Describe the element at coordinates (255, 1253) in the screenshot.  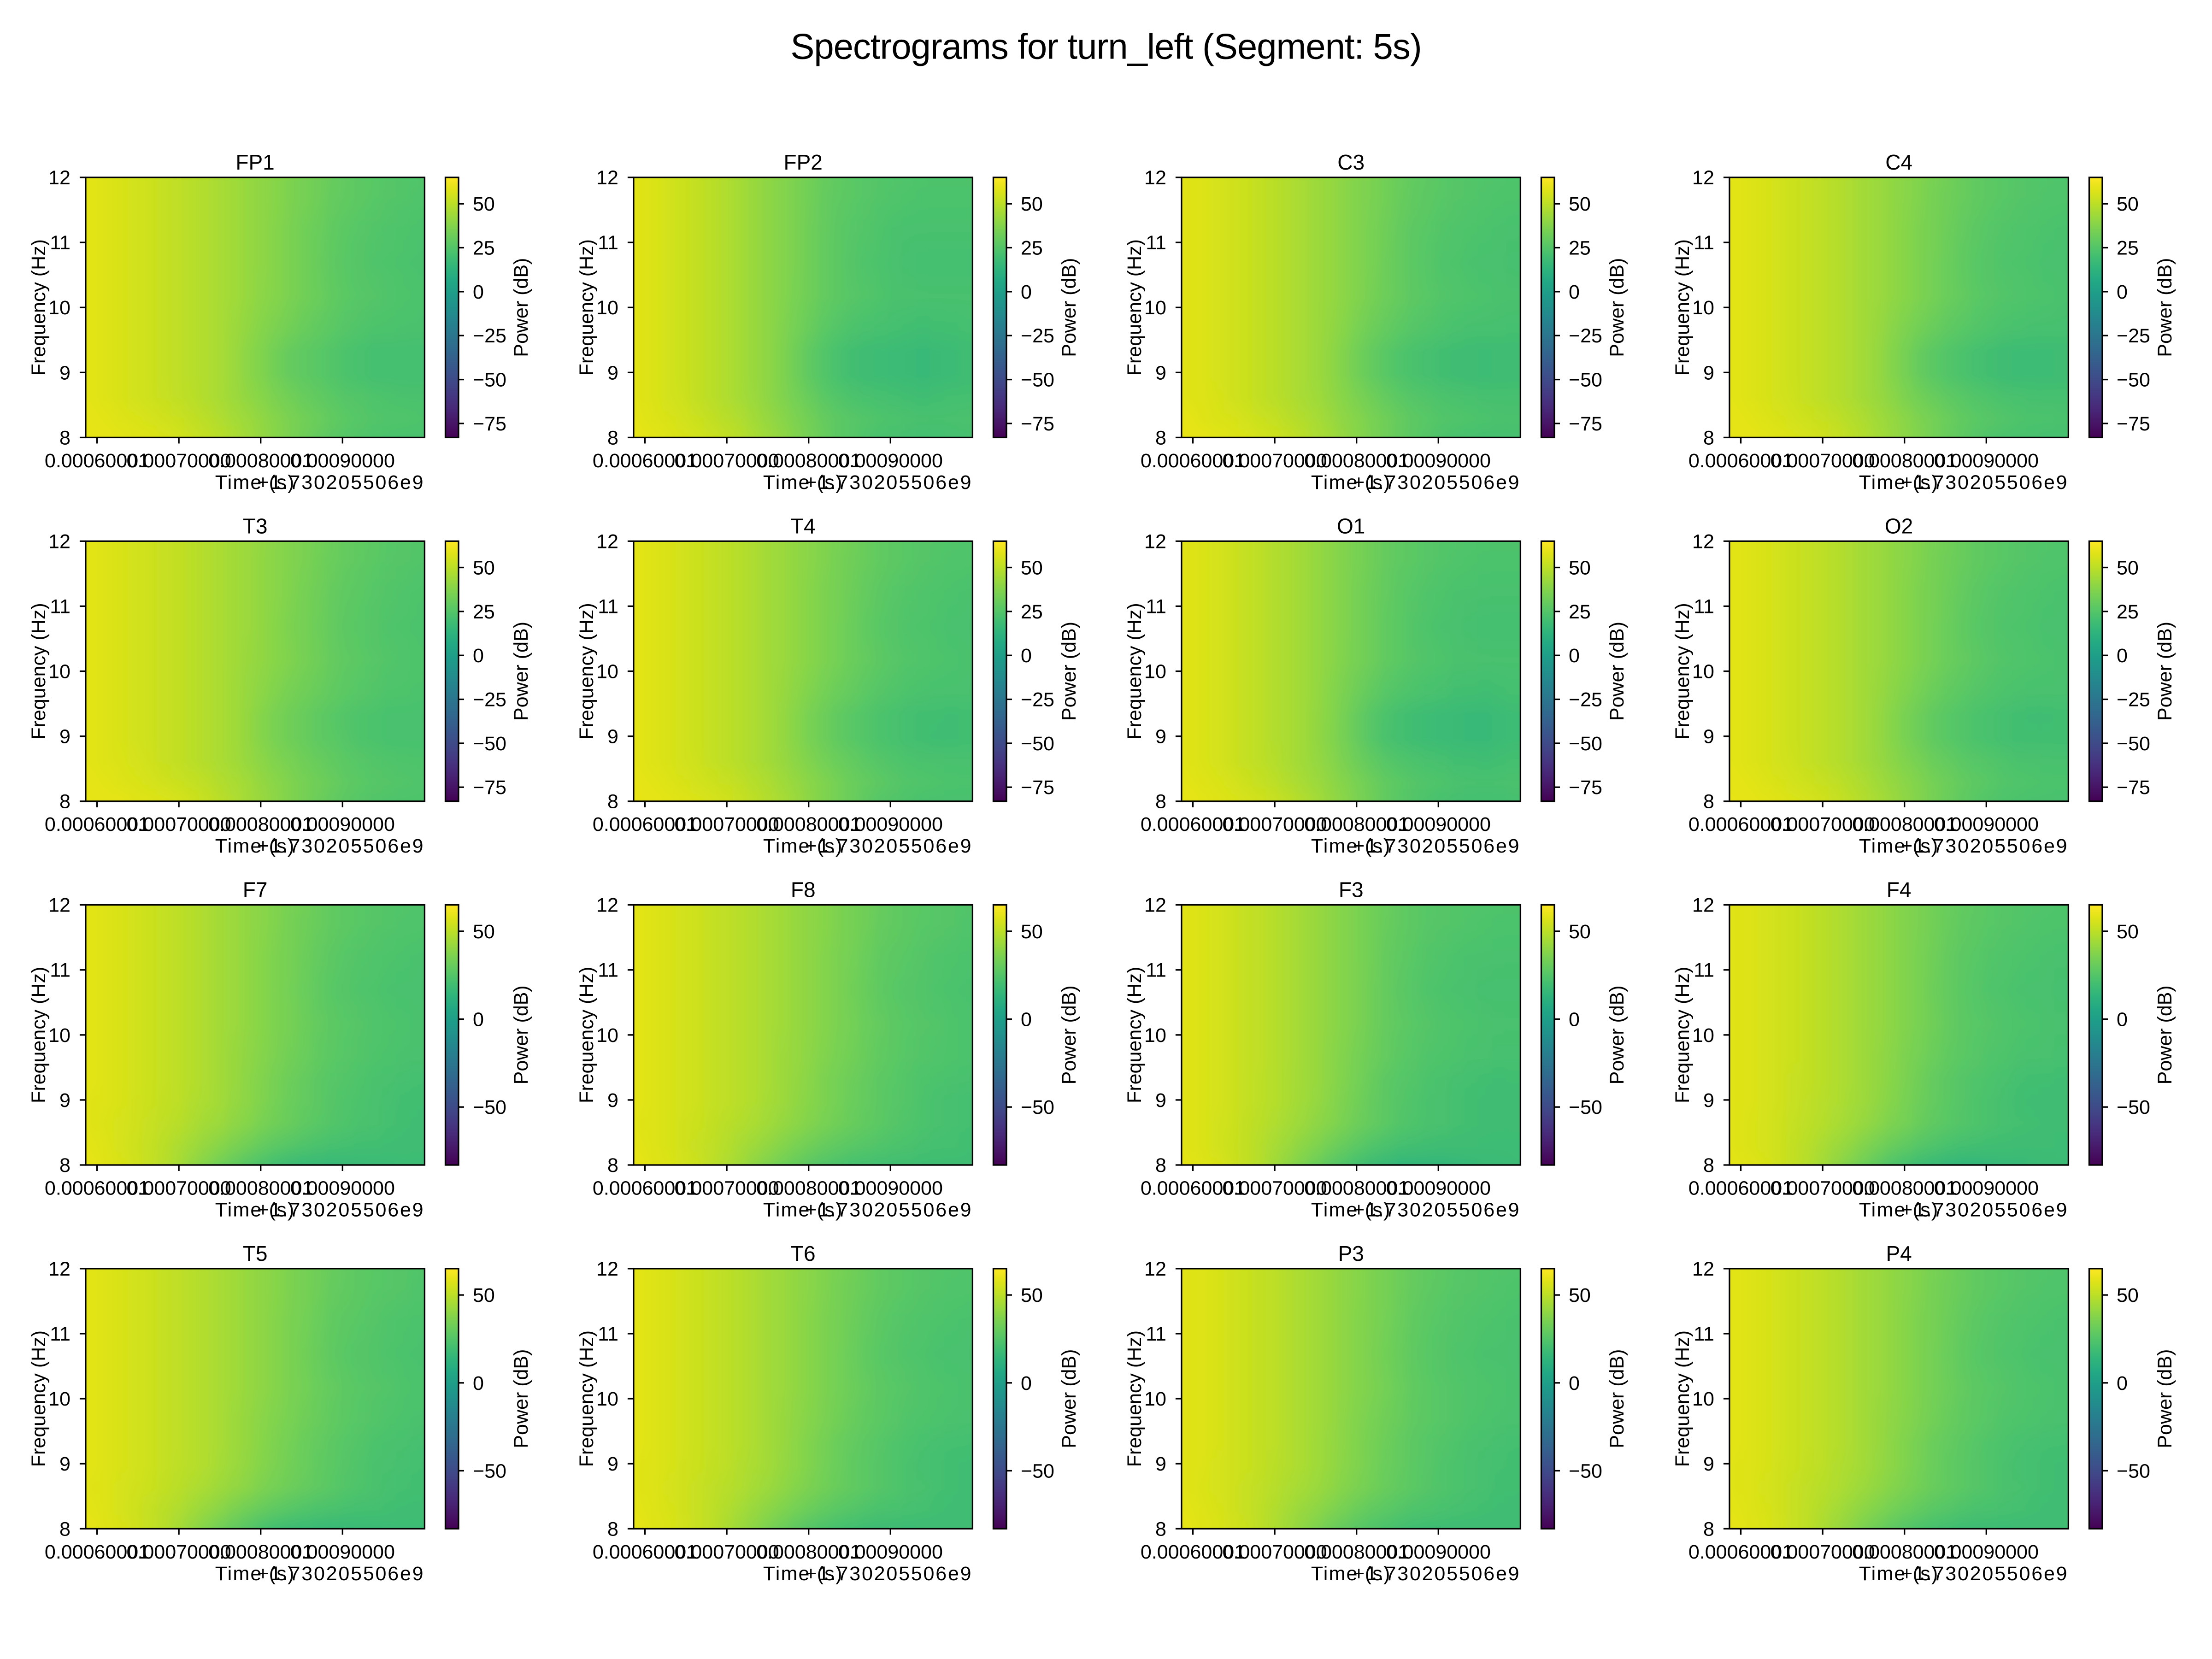
I see `svg-text: T5` at that location.